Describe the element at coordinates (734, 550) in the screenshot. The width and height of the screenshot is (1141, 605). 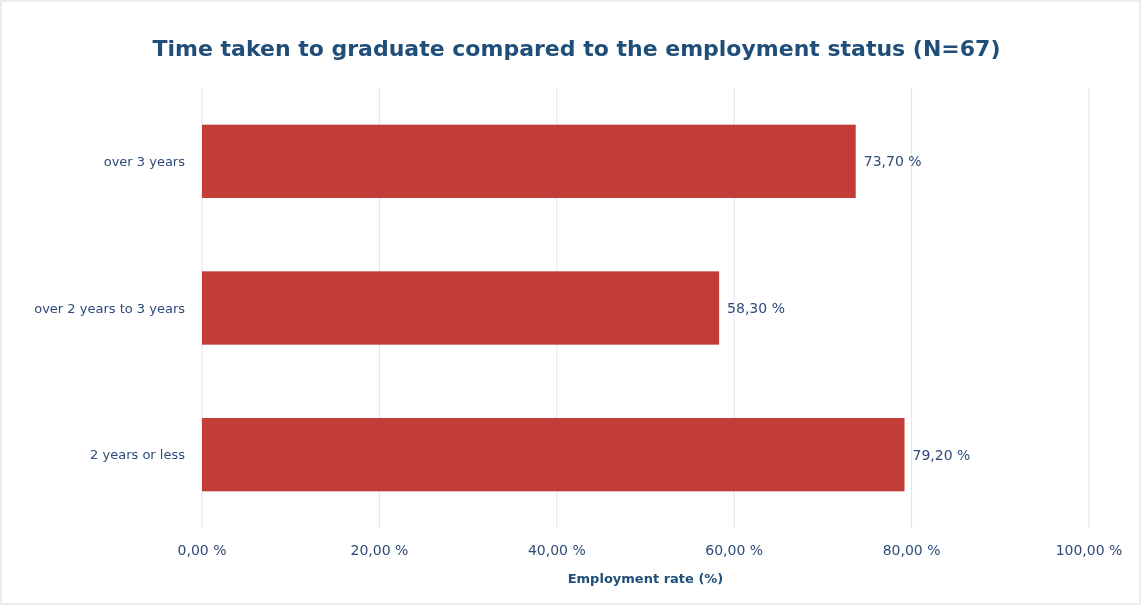
I see `x-tick-label: 60,00 %` at that location.